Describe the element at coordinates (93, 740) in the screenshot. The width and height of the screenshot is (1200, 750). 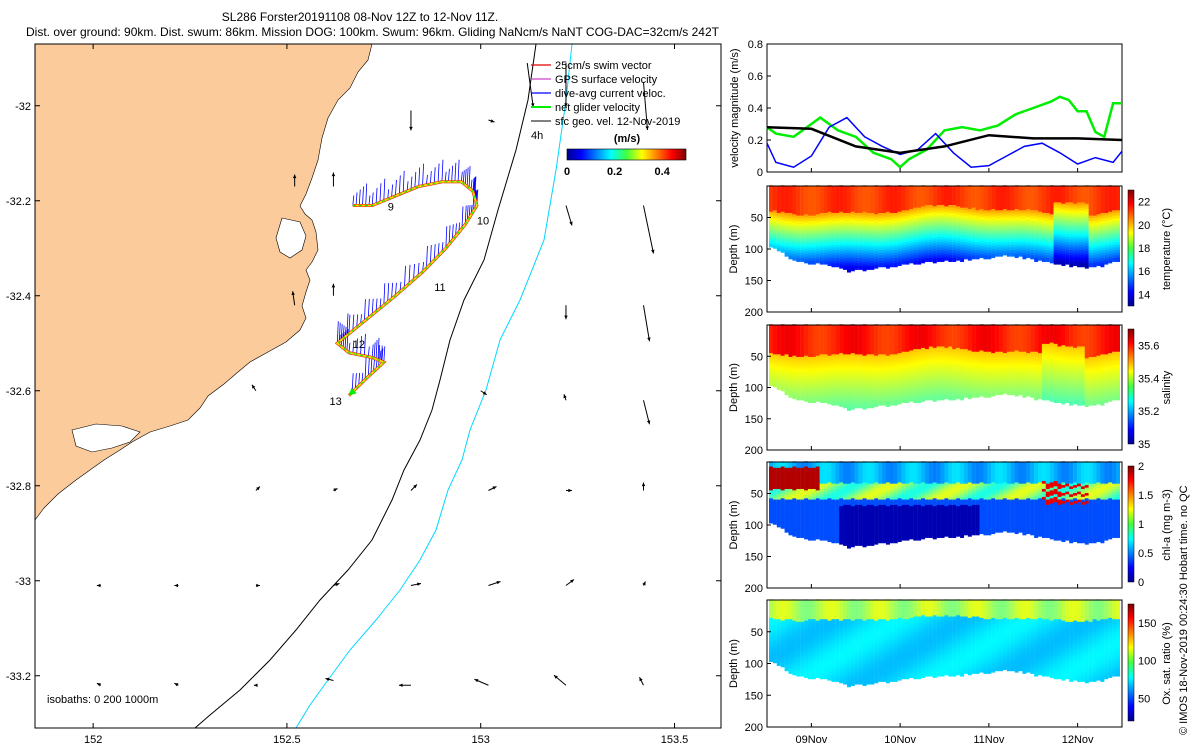
I see `map-xtick-label: 152` at that location.